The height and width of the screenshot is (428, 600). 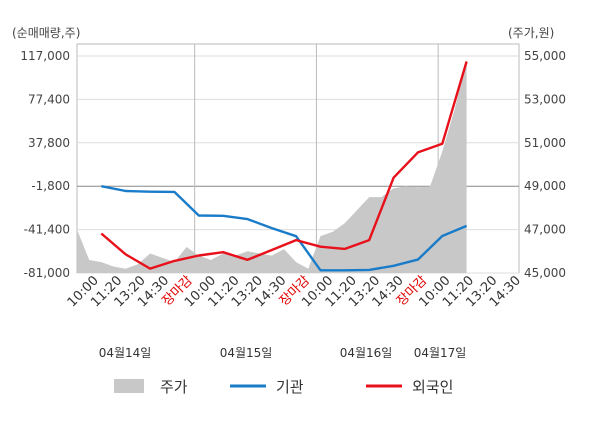 What do you see at coordinates (283, 353) in the screenshot?
I see `date-labels: 04월14일 04월15일 04월16일 04월17일` at bounding box center [283, 353].